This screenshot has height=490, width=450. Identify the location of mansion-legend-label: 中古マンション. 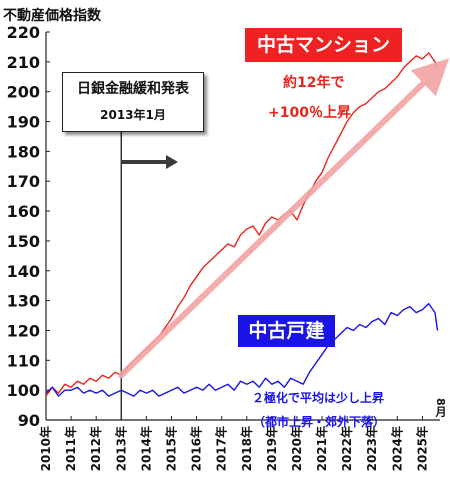
(323, 45).